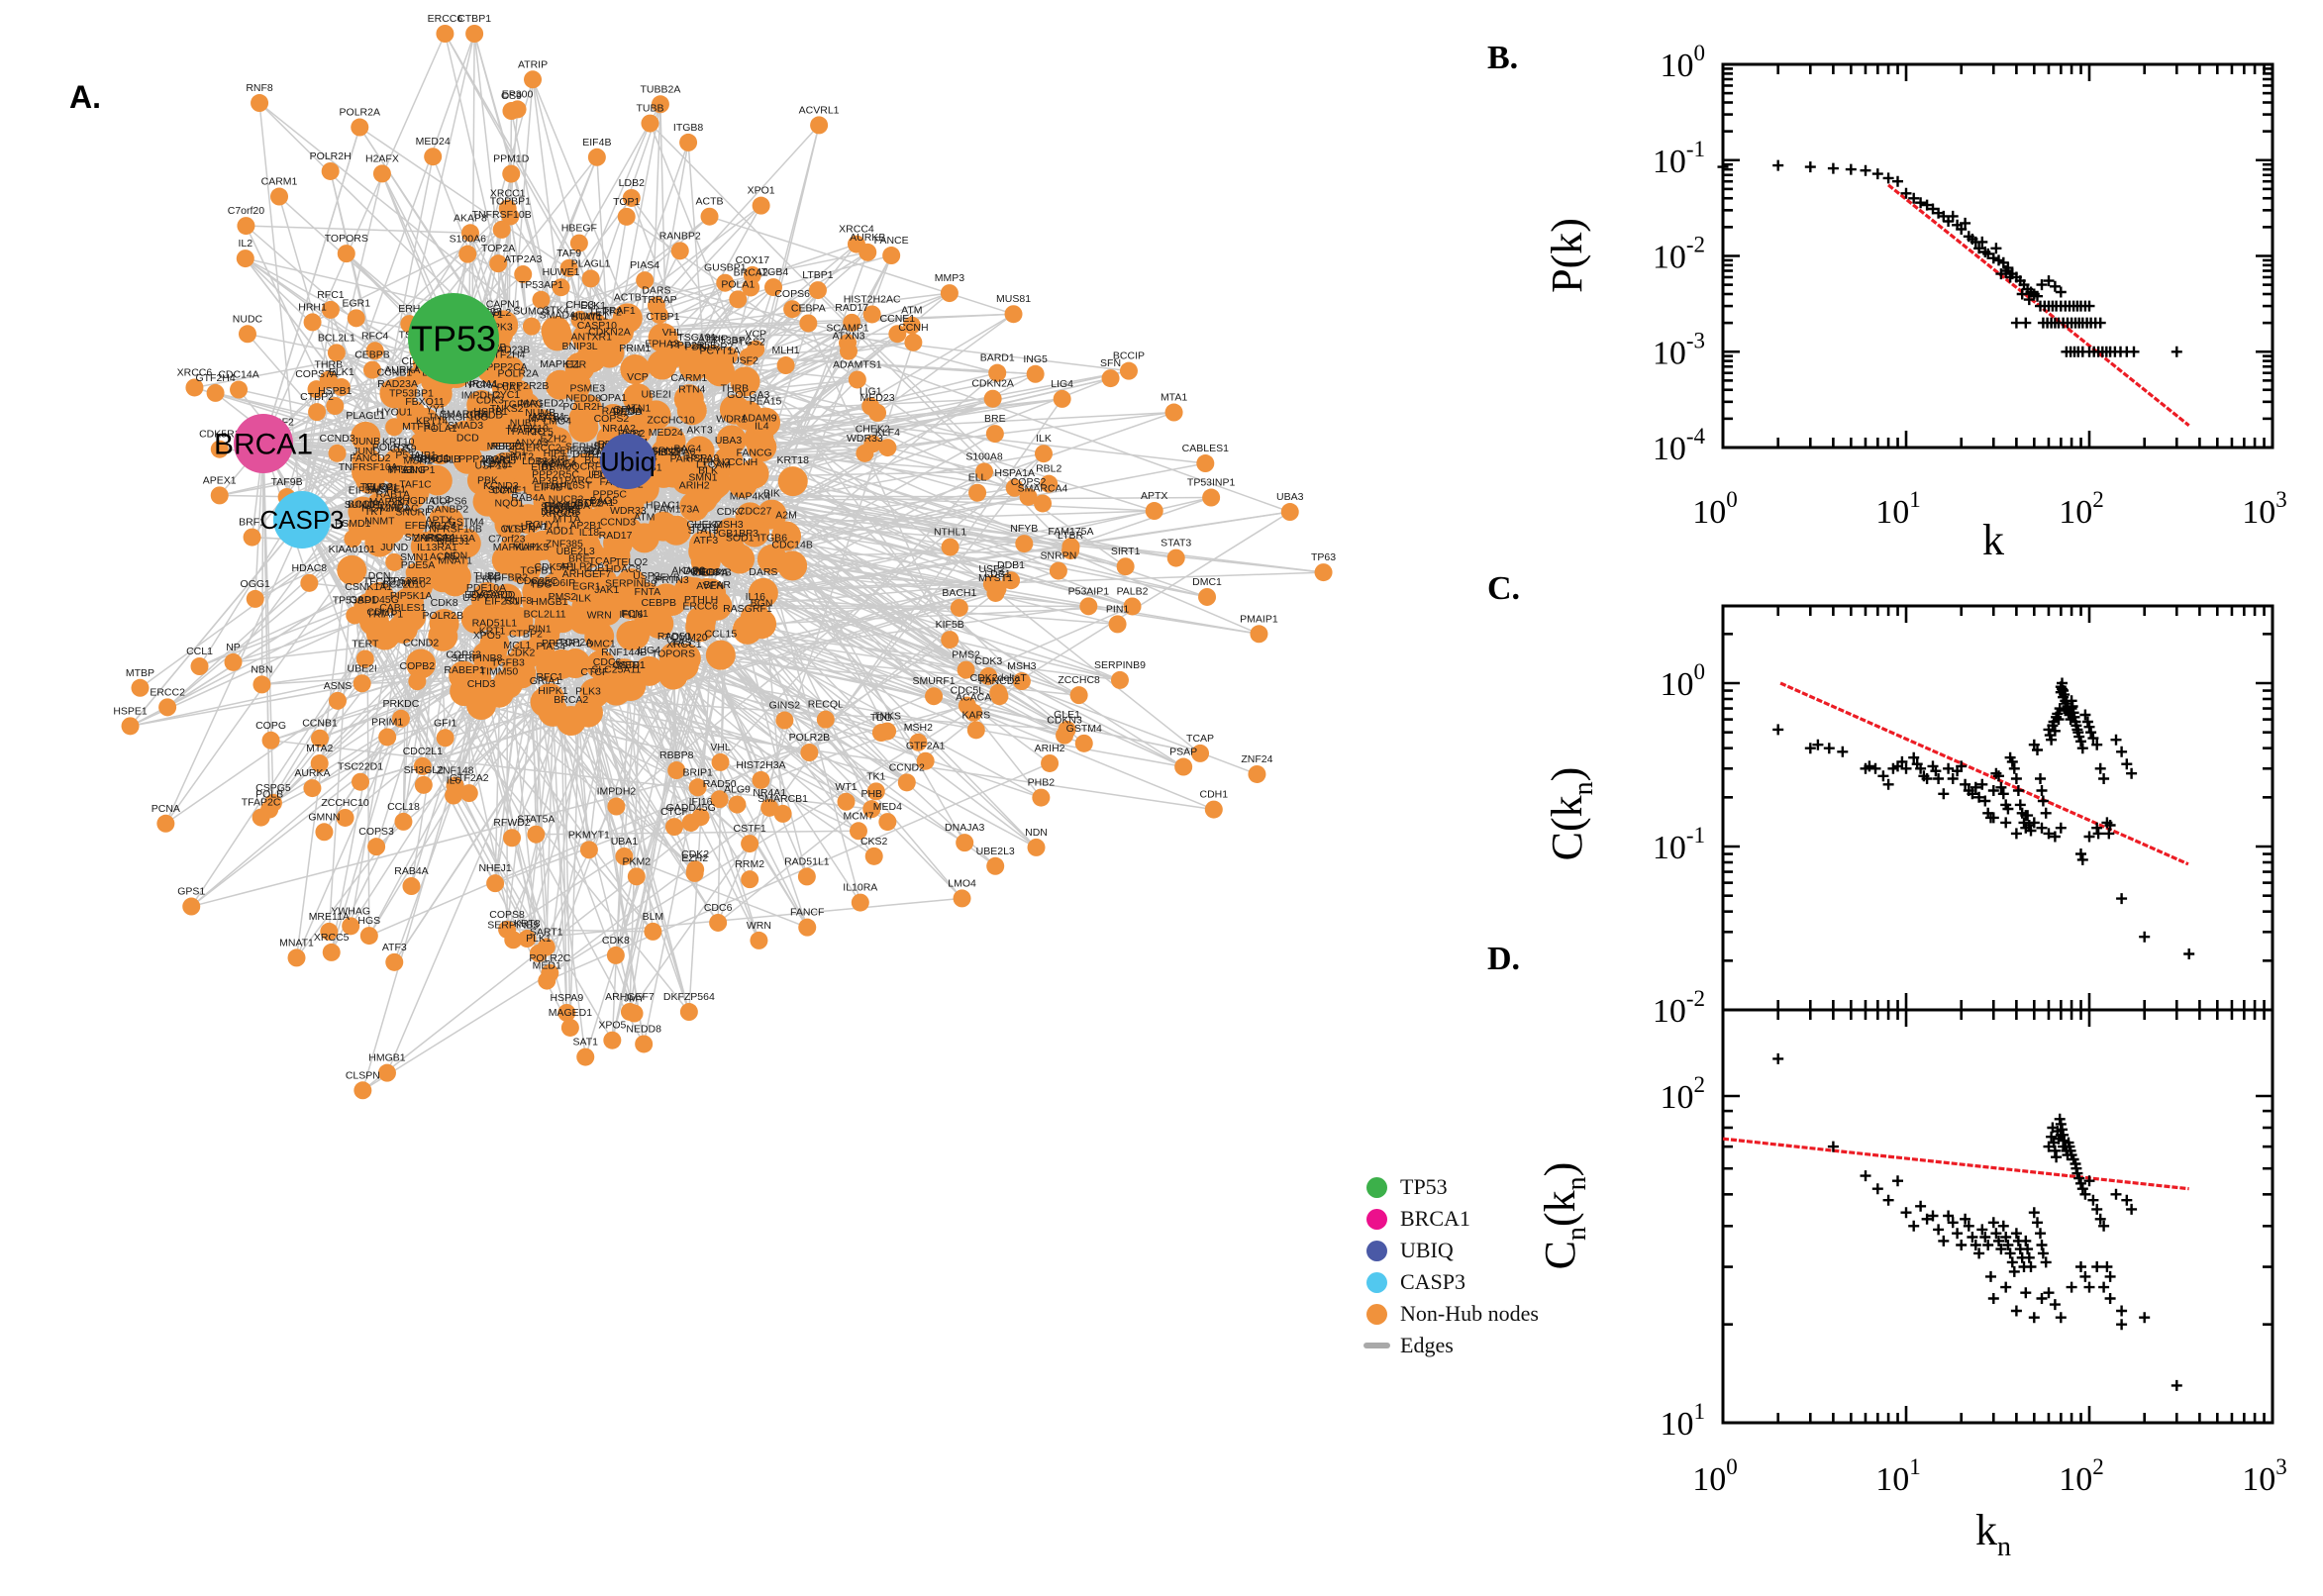 The width and height of the screenshot is (2323, 1596). I want to click on node-label: COPB2, so click(562, 510).